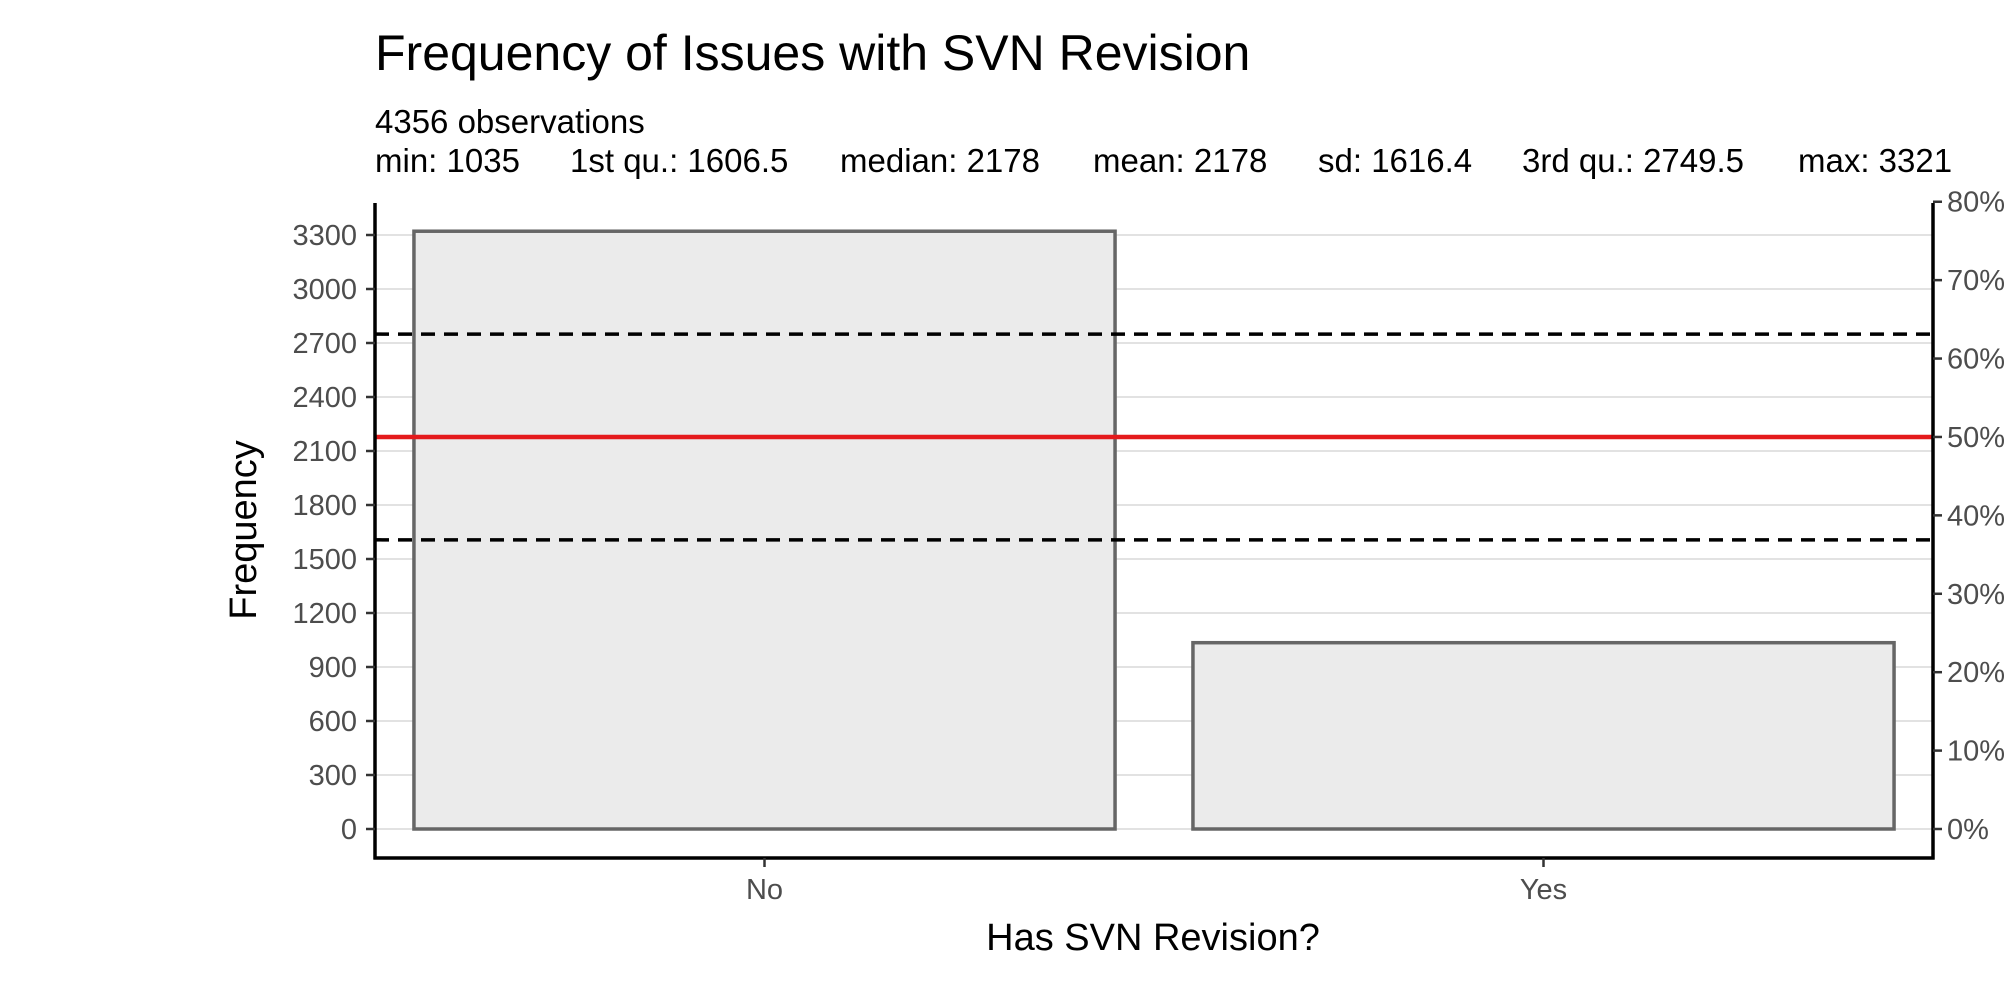 This screenshot has width=2016, height=1008. What do you see at coordinates (510, 121) in the screenshot?
I see `chart-subtitle-observations: 4356 observations` at bounding box center [510, 121].